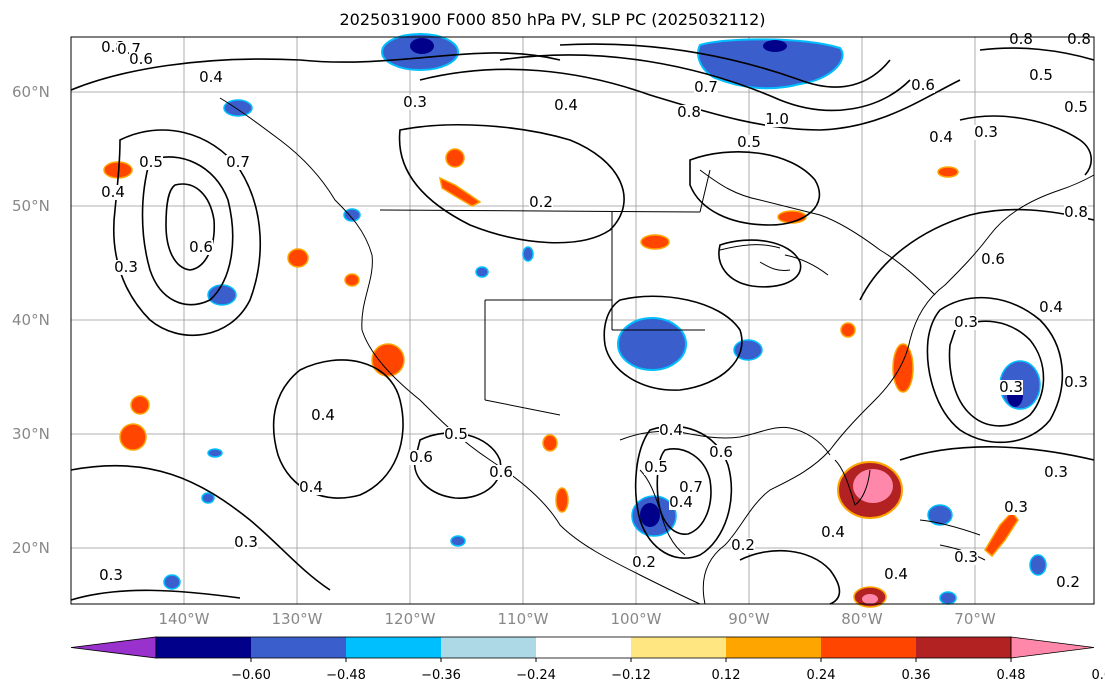  I want to click on longitude-label: 100°W, so click(636, 619).